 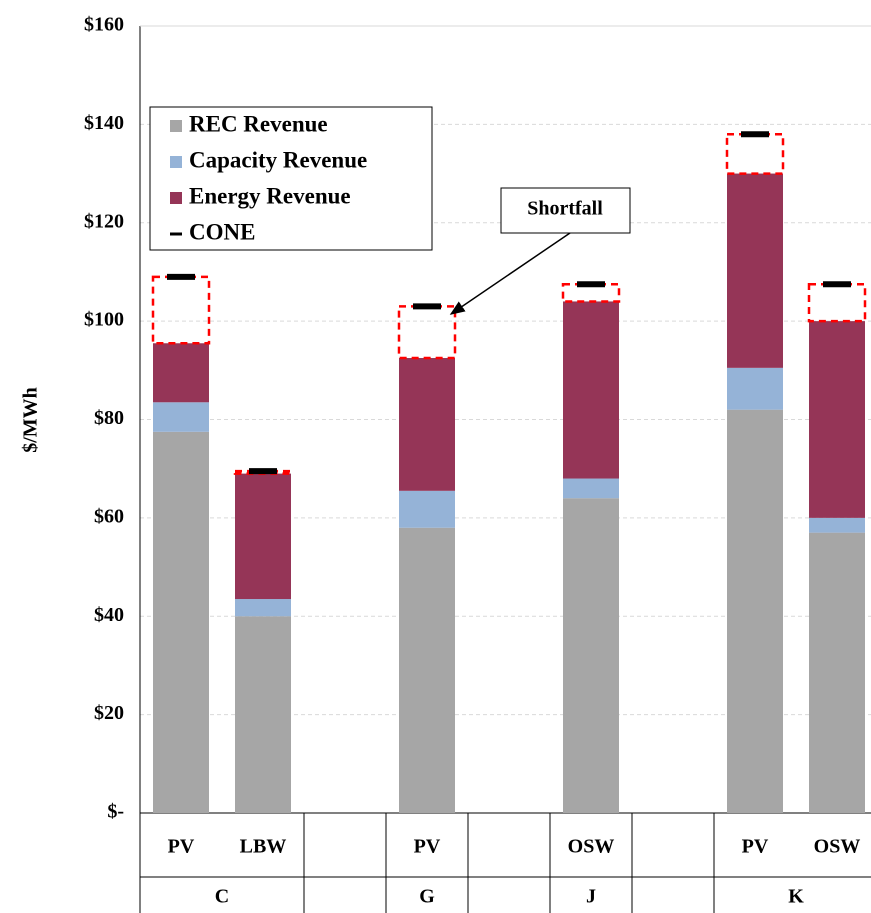 What do you see at coordinates (796, 897) in the screenshot?
I see `group-label: K` at bounding box center [796, 897].